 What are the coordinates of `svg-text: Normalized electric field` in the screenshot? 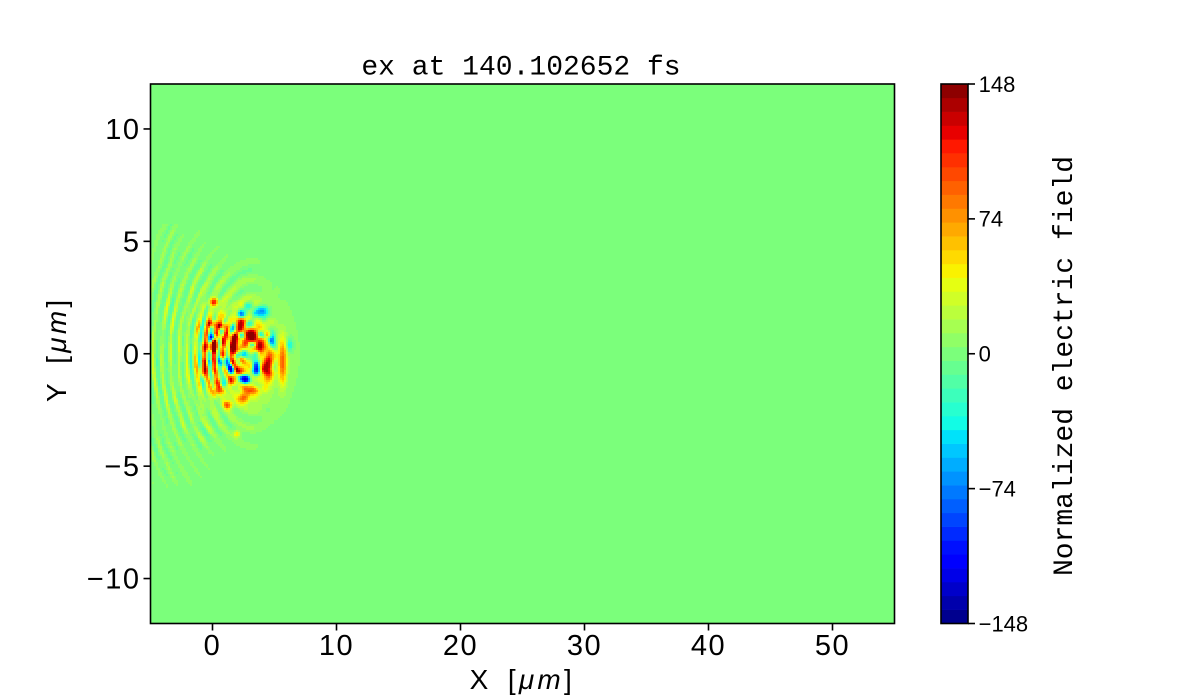 It's located at (1065, 366).